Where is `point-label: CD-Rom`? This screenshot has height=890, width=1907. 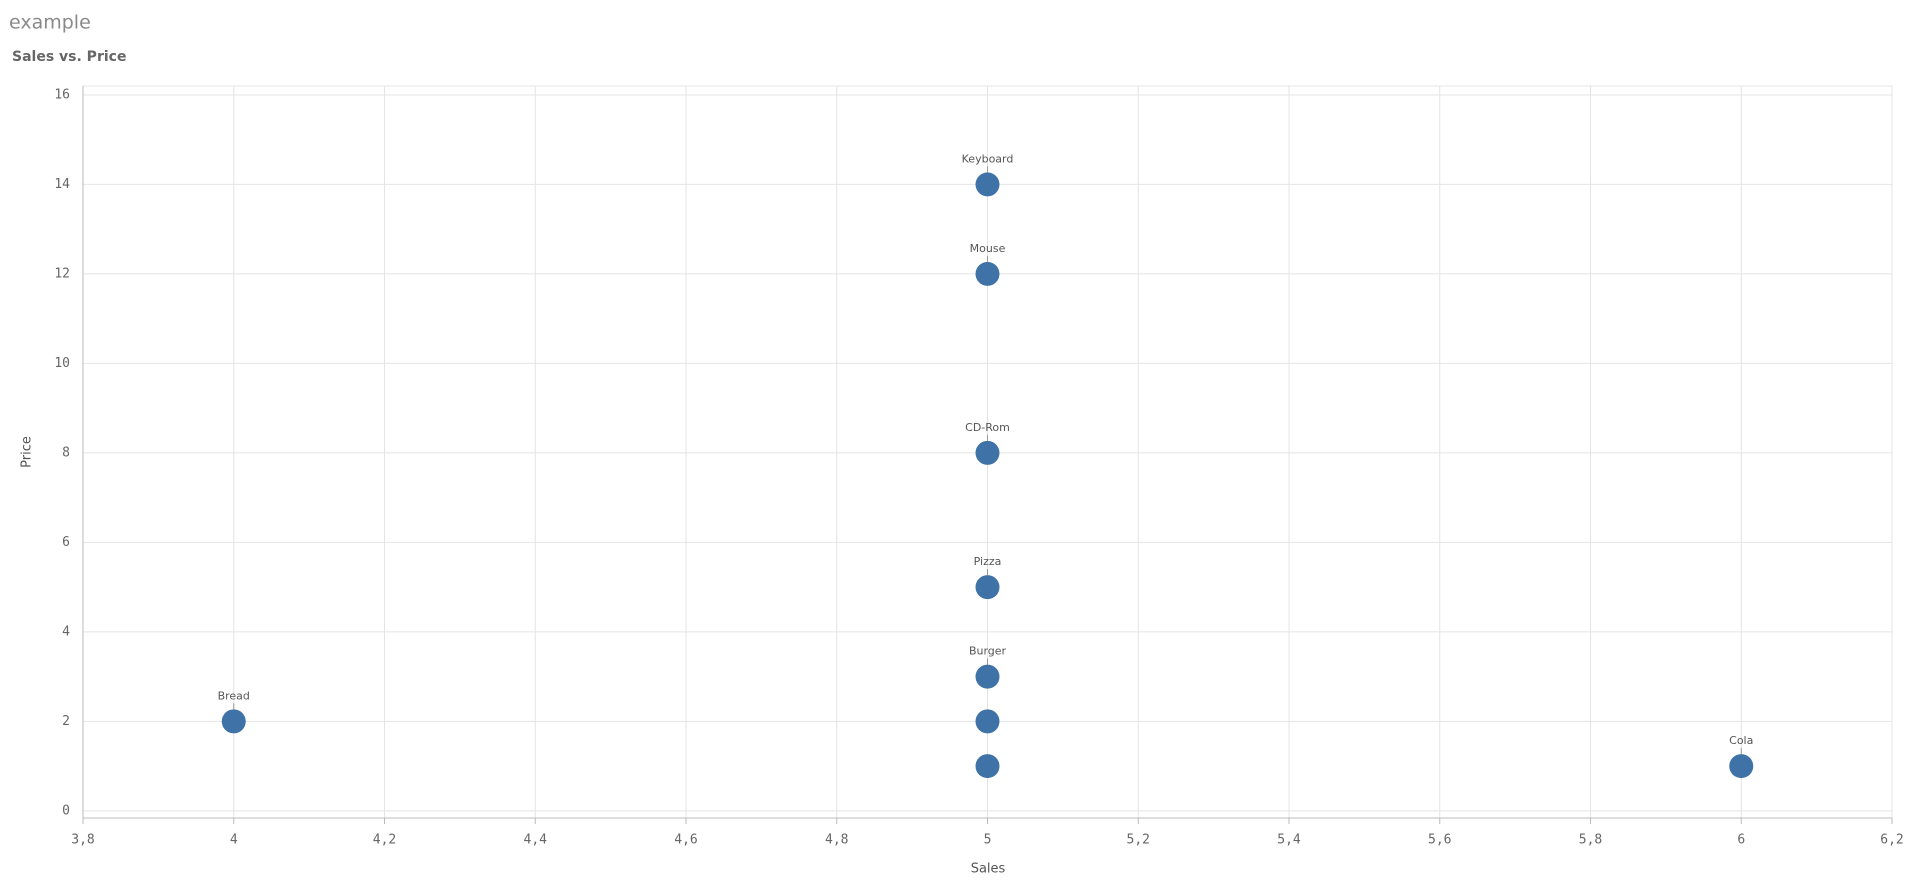 point-label: CD-Rom is located at coordinates (987, 427).